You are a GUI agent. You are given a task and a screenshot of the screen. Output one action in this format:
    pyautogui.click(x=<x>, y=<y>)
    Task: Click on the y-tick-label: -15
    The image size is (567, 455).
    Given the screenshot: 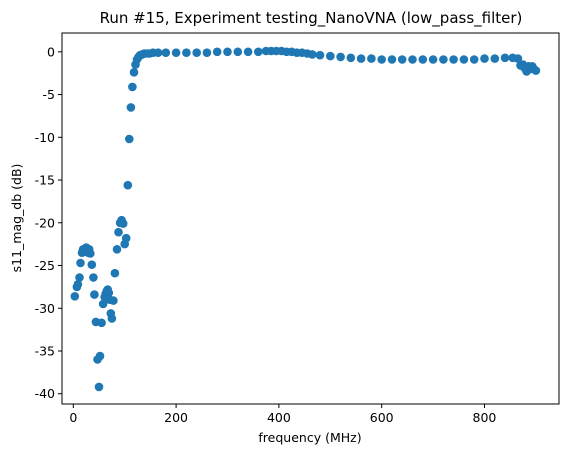 What is the action you would take?
    pyautogui.click(x=45, y=180)
    